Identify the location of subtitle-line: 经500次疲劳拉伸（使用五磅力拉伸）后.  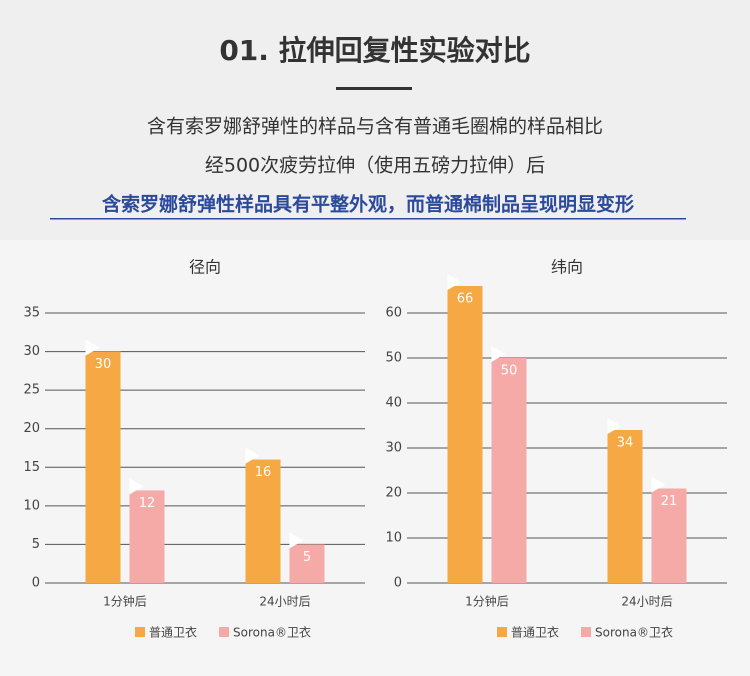
(375, 166).